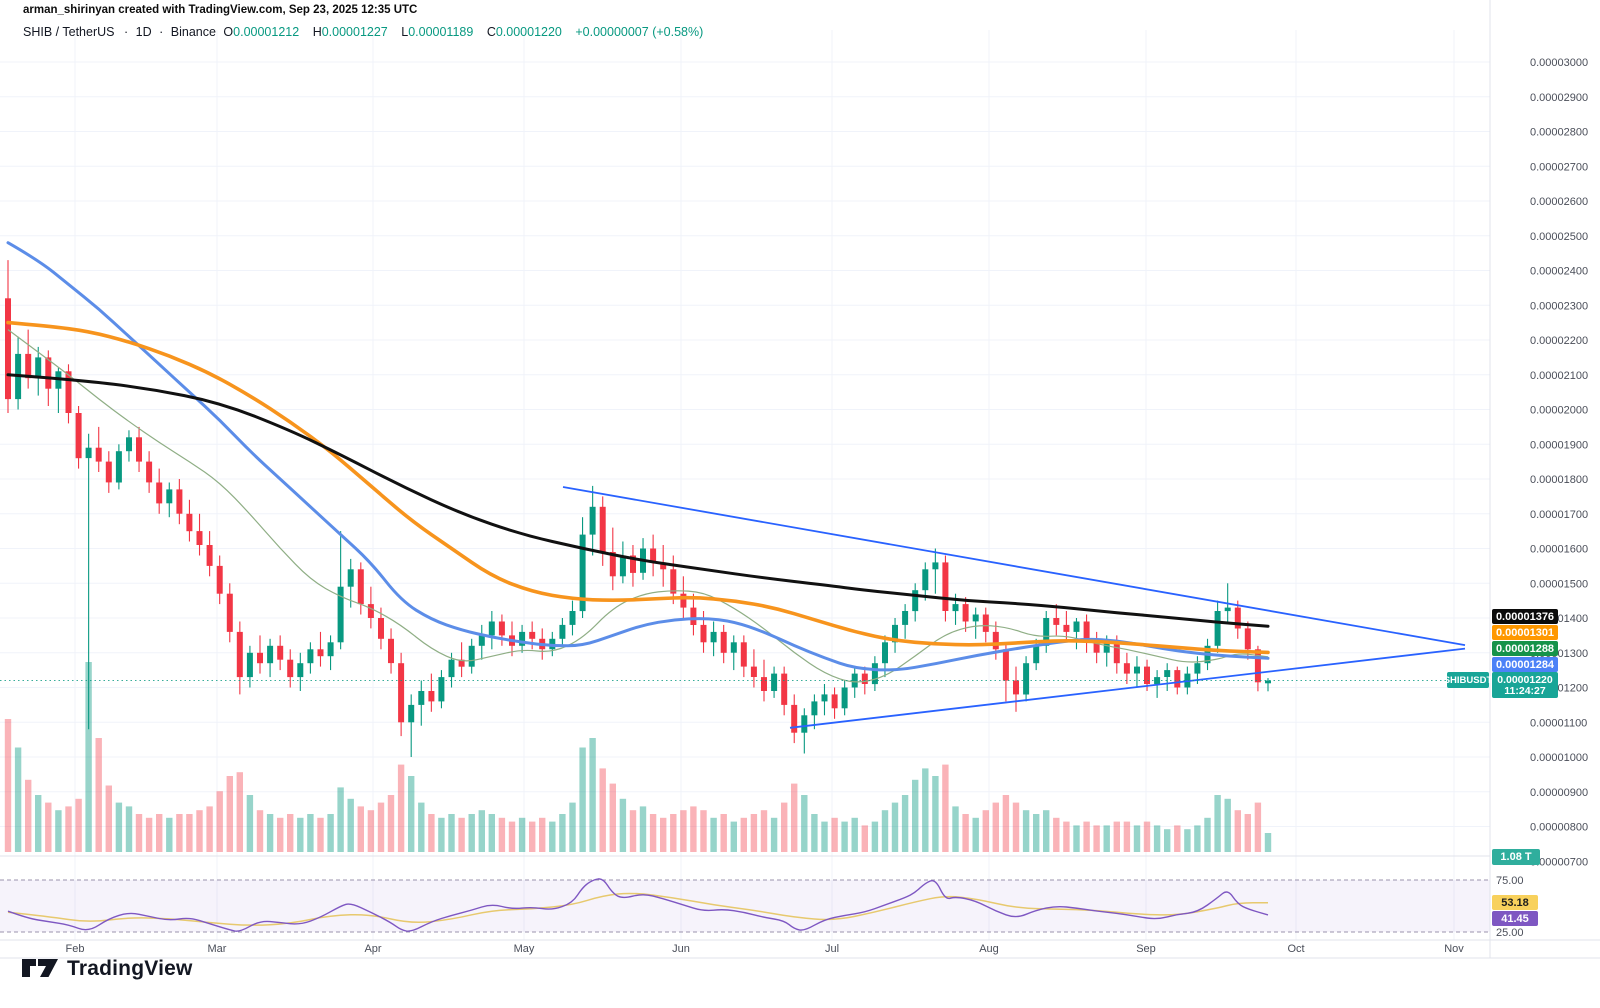 The image size is (1600, 1008). What do you see at coordinates (1559, 584) in the screenshot?
I see `price-tick-label: 0.00001500` at bounding box center [1559, 584].